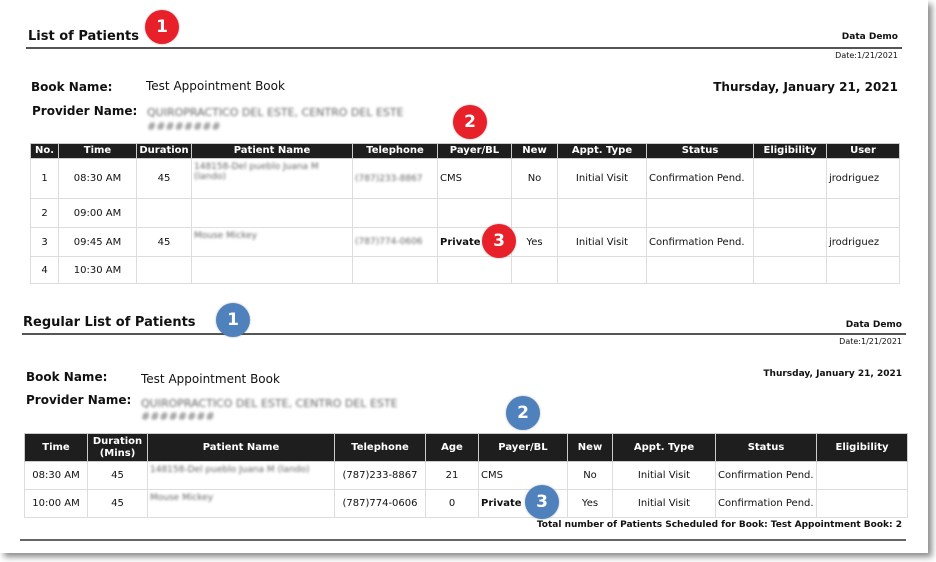 The width and height of the screenshot is (936, 562). What do you see at coordinates (97, 213) in the screenshot?
I see `cell-time: 09:00 AM` at bounding box center [97, 213].